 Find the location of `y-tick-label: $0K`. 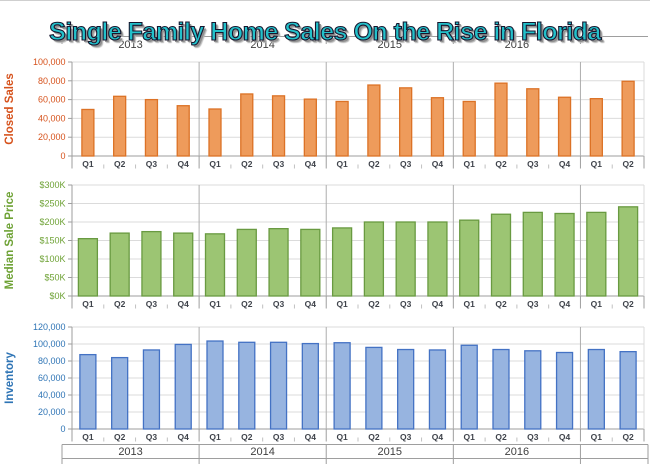

y-tick-label: $0K is located at coordinates (57, 296).